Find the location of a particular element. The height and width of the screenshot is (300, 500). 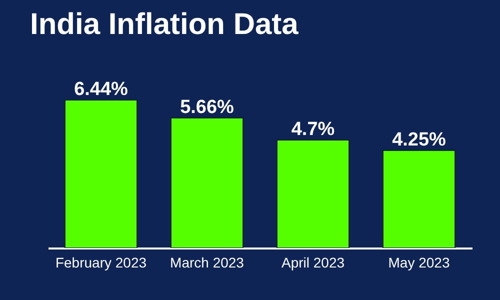

x-tick-label: May 2023 is located at coordinates (419, 262).